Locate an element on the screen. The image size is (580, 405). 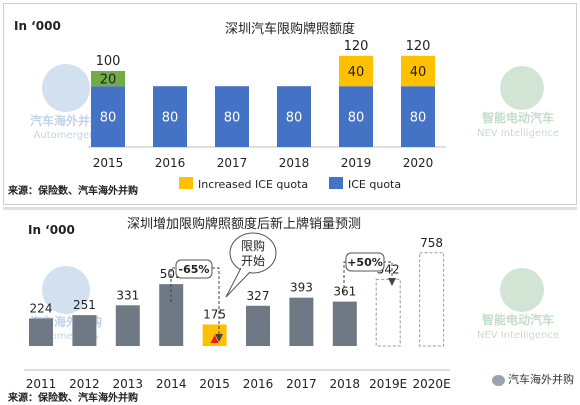
callout-restriction: 限购开始 is located at coordinates (251, 265).